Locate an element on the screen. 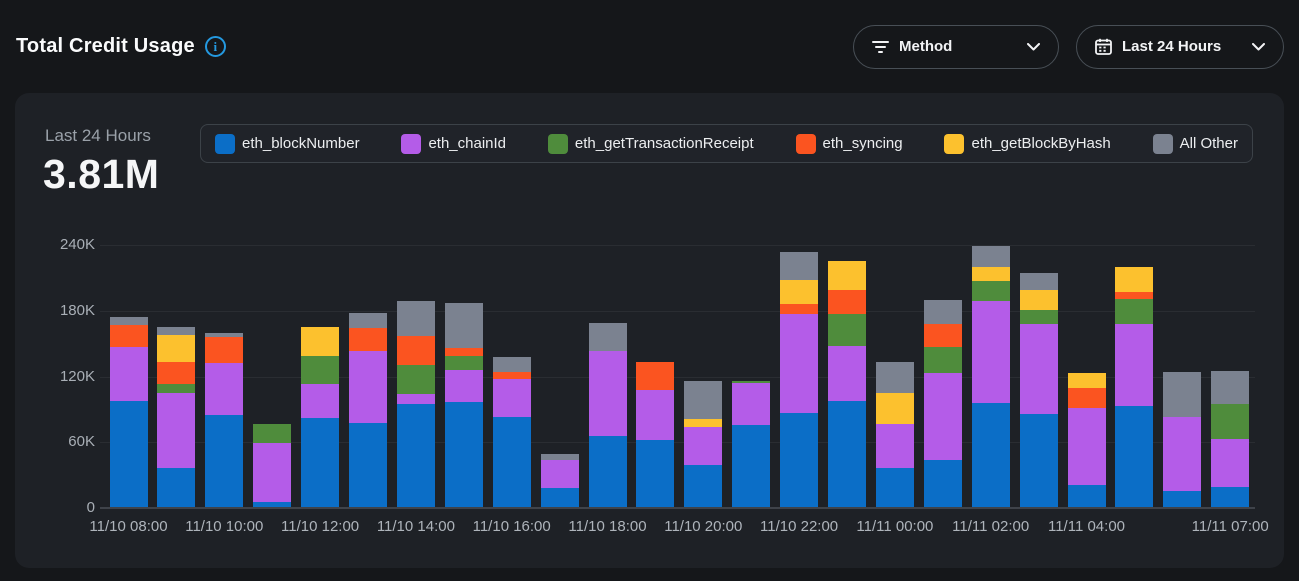 Image resolution: width=1299 pixels, height=581 pixels. legend-item: All Other is located at coordinates (1195, 143).